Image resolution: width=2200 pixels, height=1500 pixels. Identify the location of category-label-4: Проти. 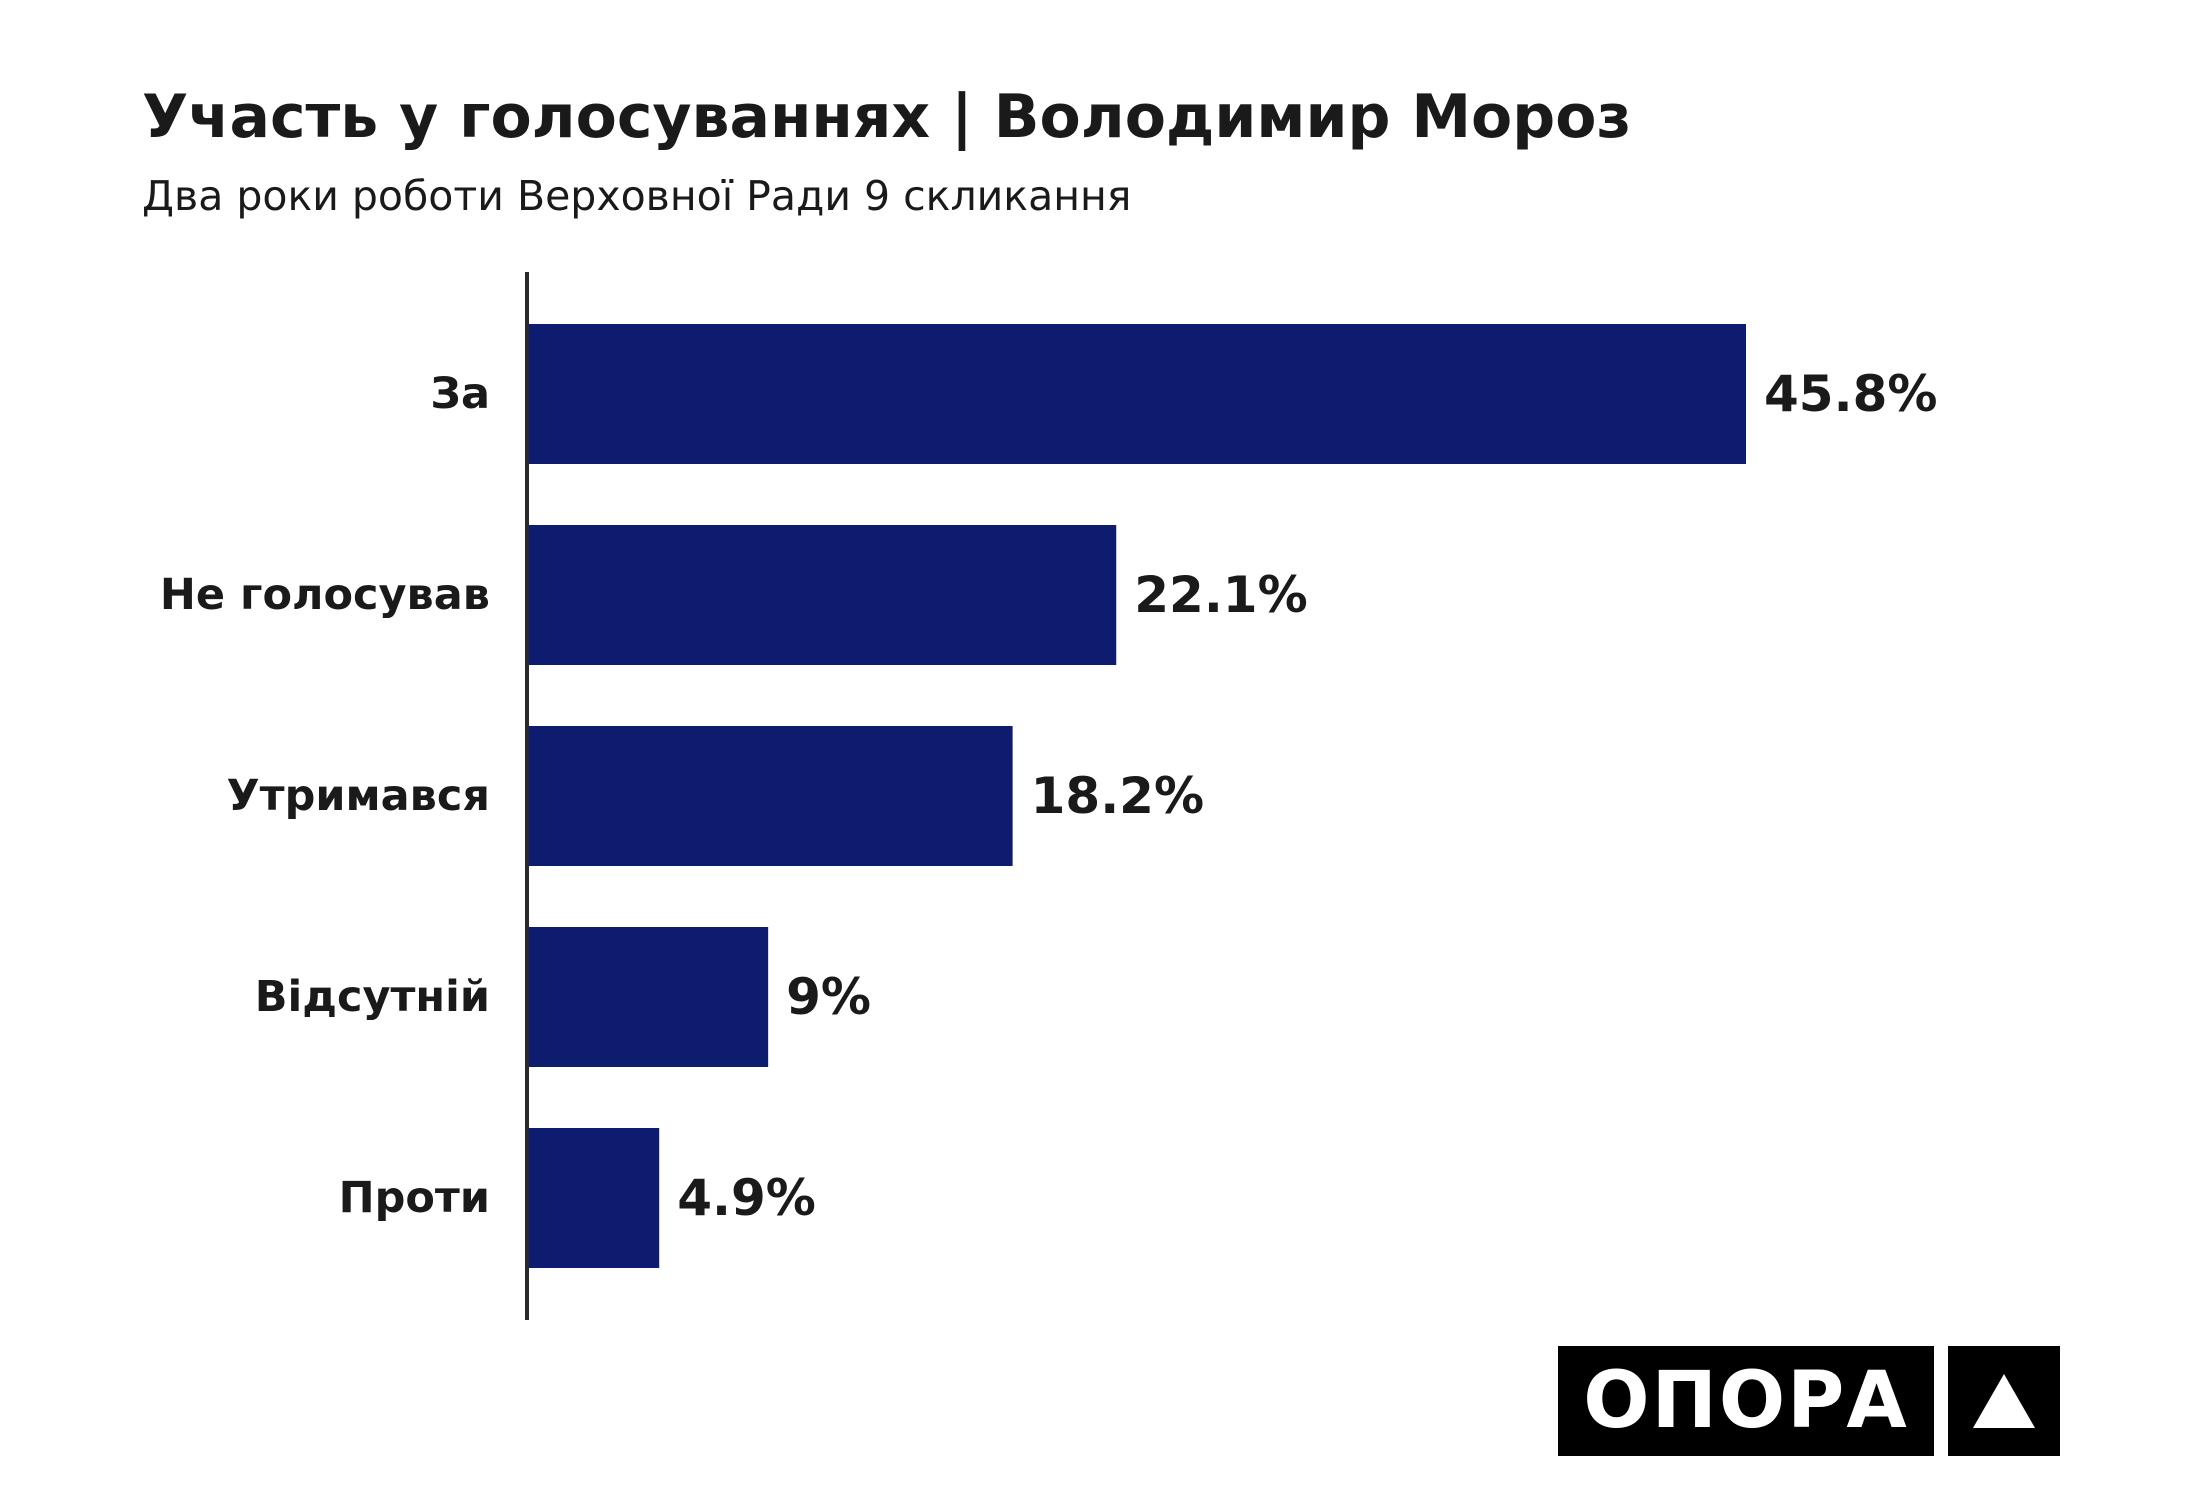
(414, 1198).